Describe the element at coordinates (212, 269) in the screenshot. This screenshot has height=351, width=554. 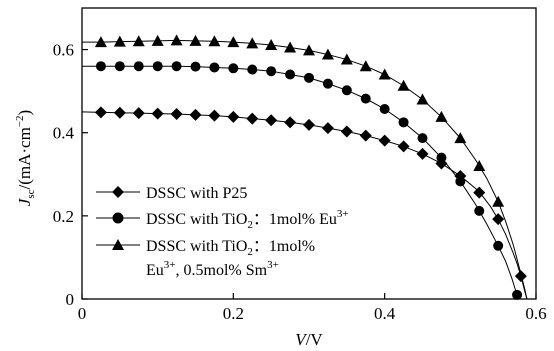
I see `legend-label-eu-sm-line2: Eu3+, 0.5mol% Sm3+` at that location.